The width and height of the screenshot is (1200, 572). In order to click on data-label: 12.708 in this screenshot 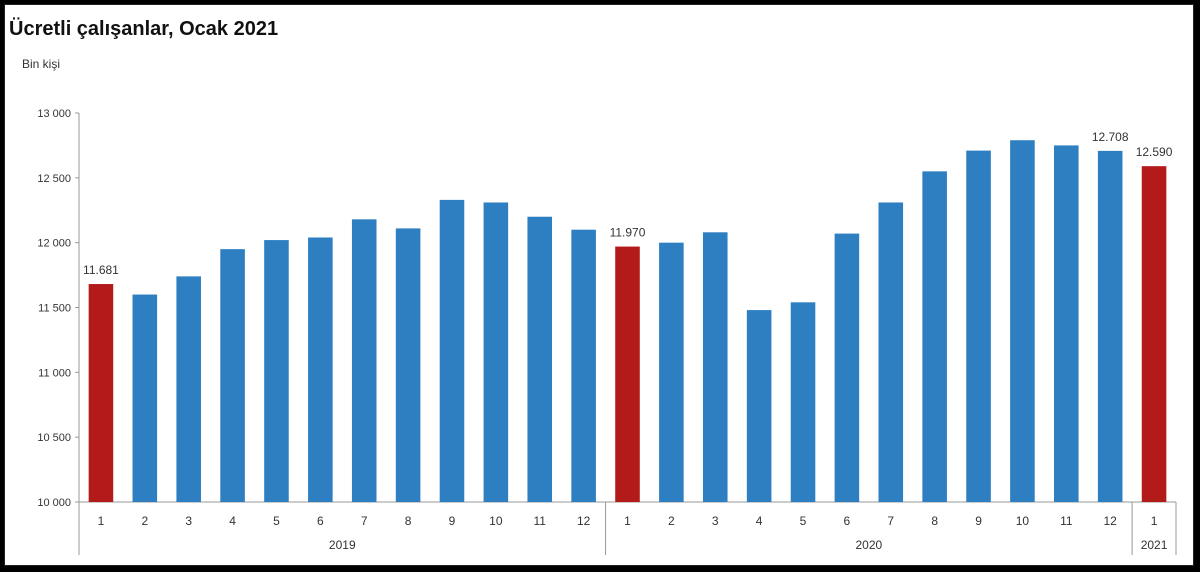, I will do `click(1110, 137)`.